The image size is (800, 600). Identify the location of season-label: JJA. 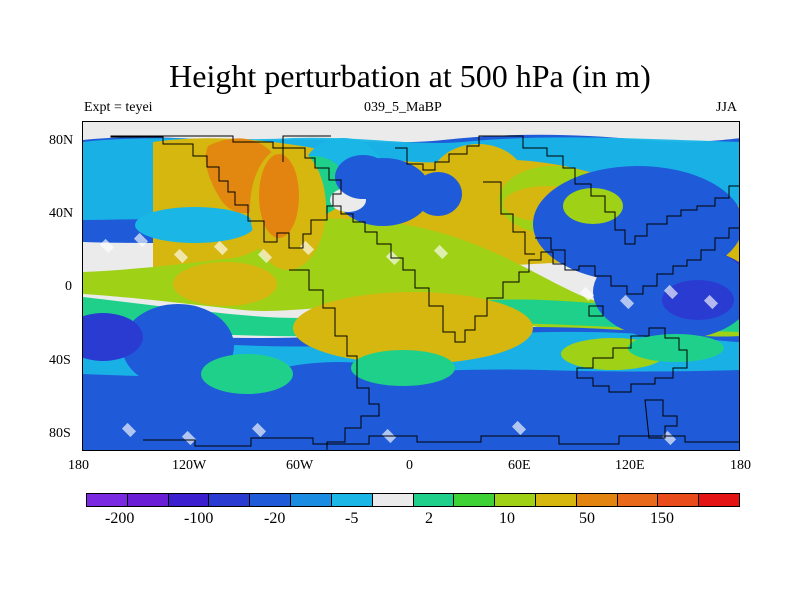
(727, 107).